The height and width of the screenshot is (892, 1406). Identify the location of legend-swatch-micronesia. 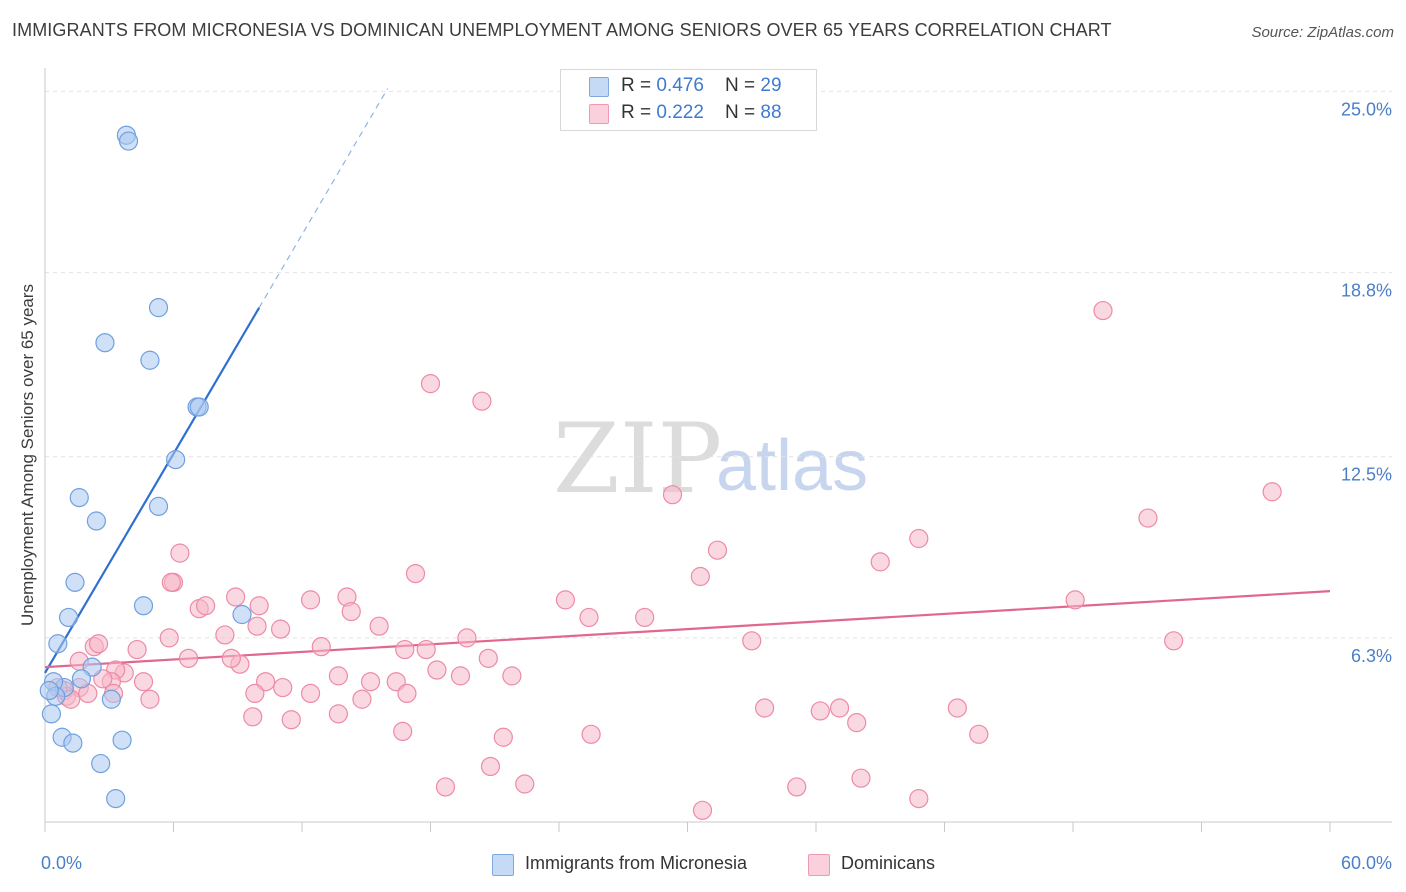
(599, 87).